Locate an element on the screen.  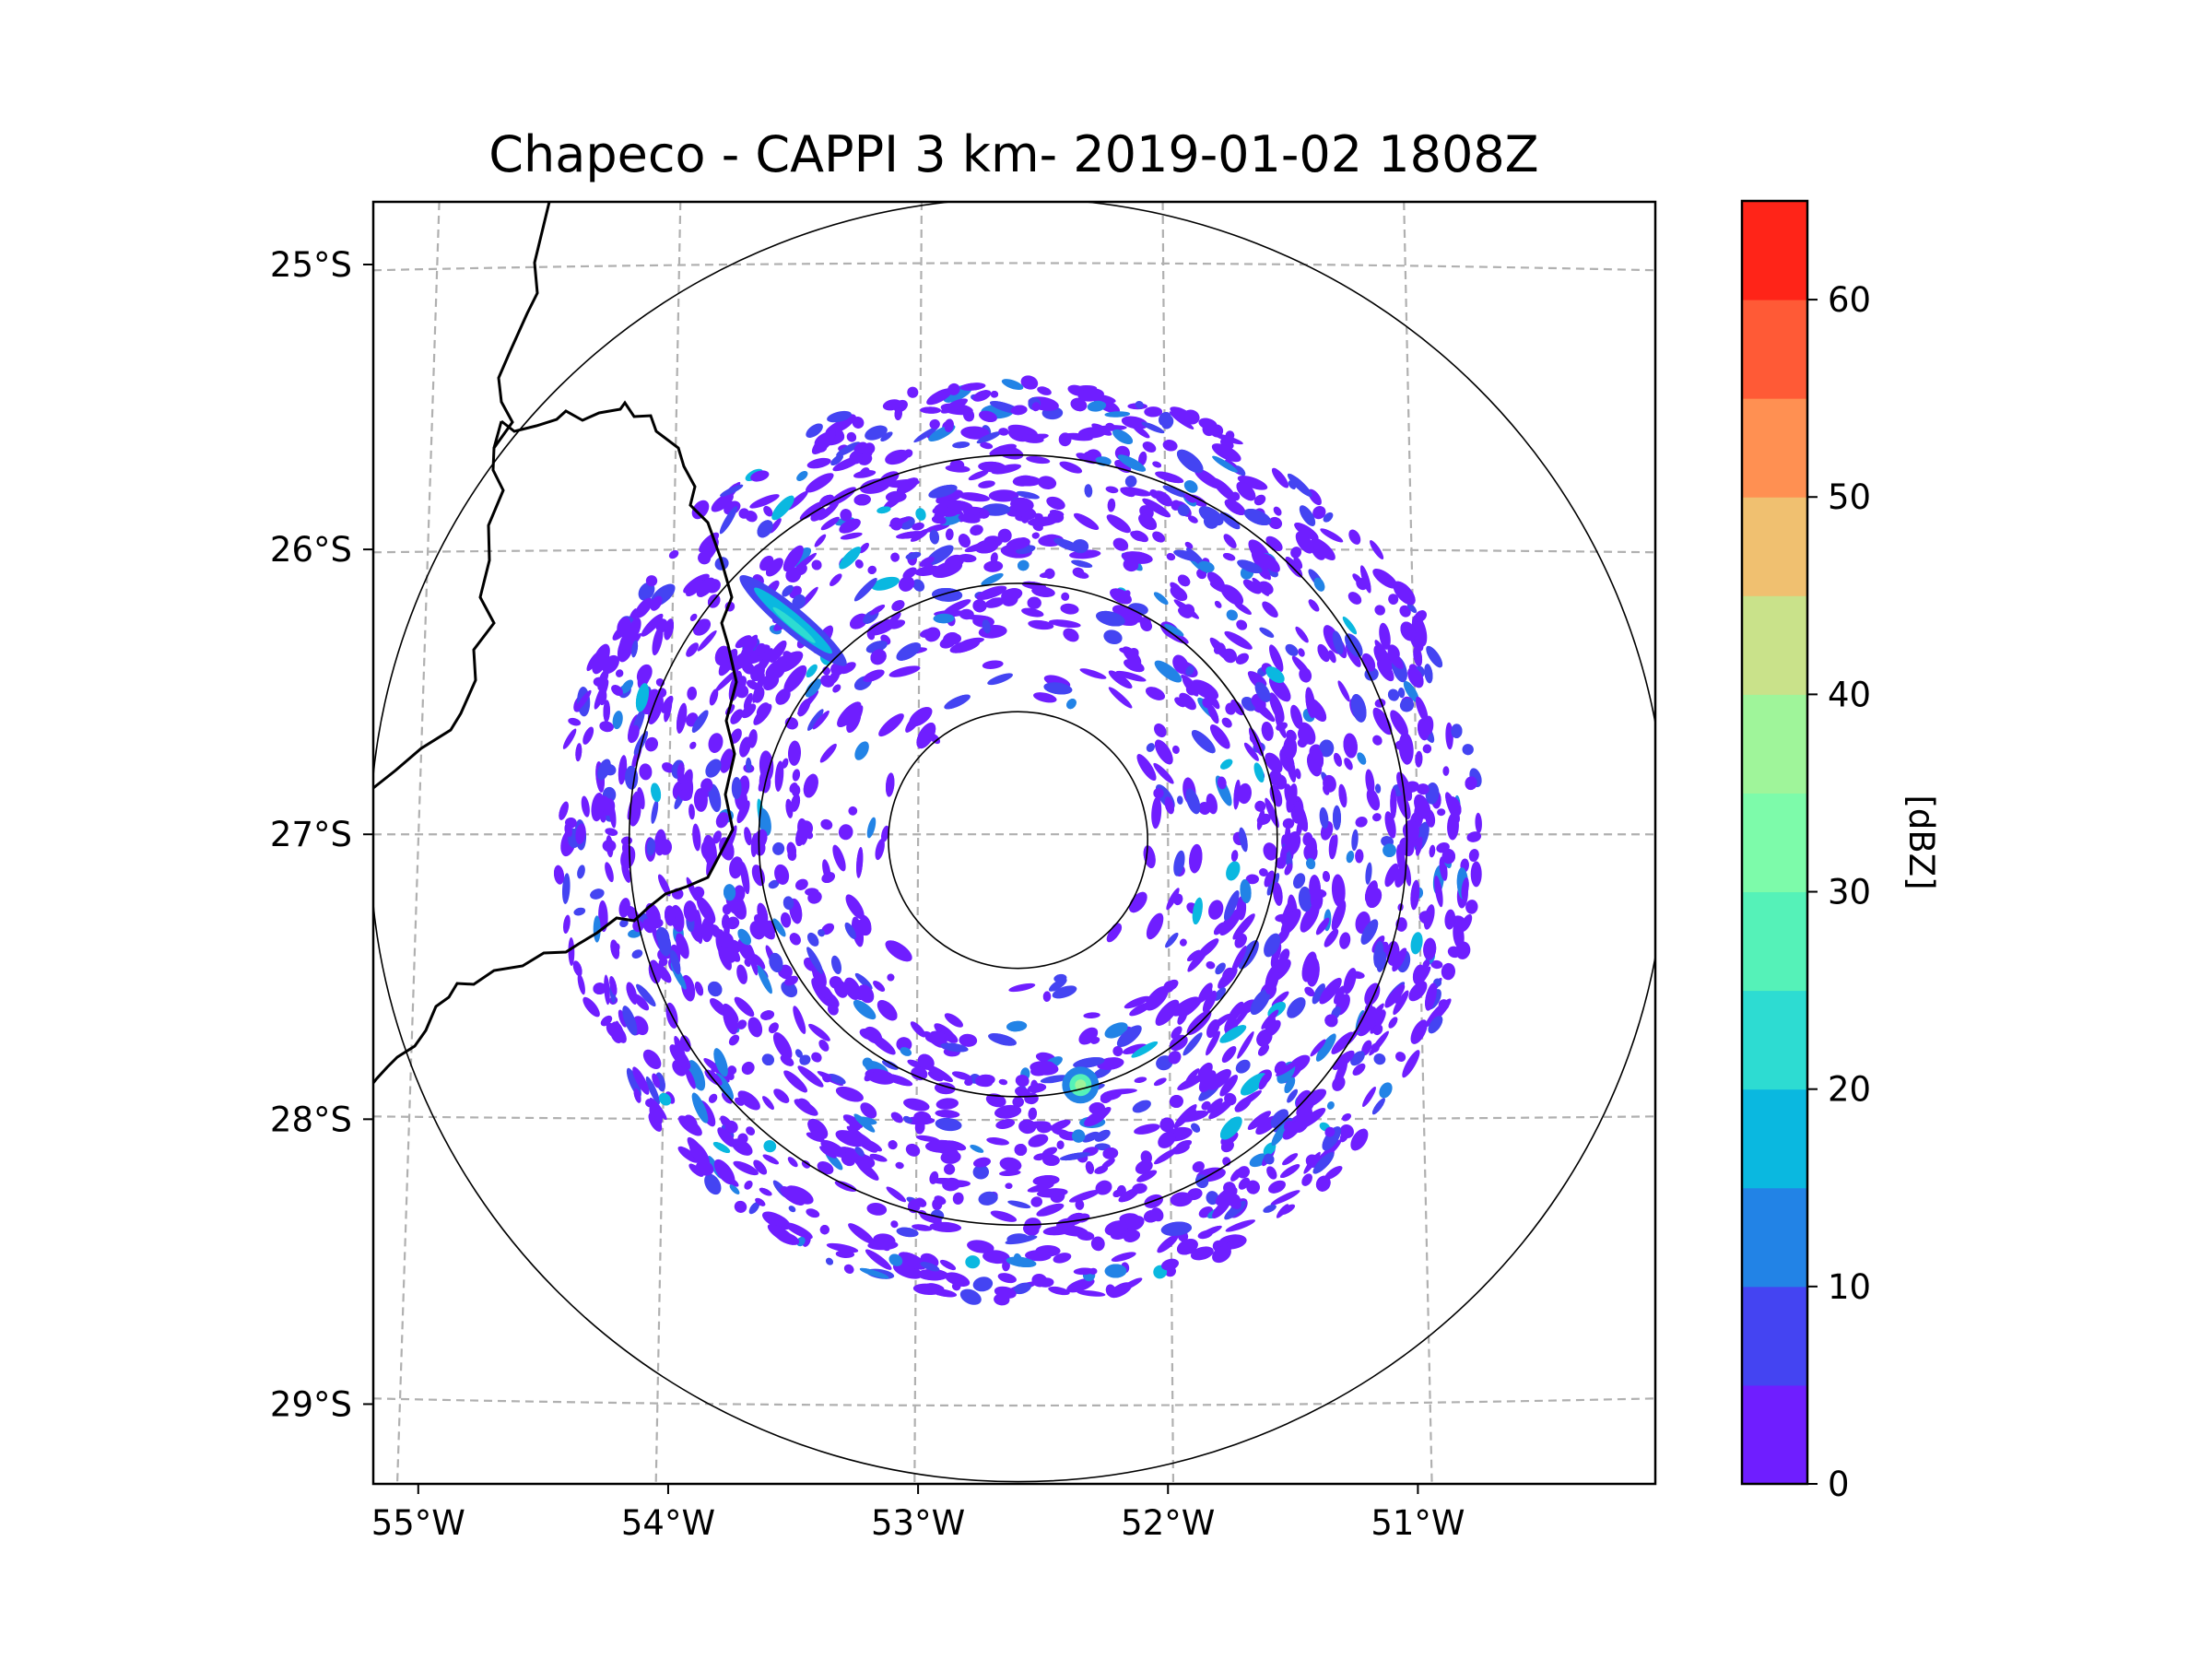
colorbar-label: [dBZ] is located at coordinates (1921, 841).